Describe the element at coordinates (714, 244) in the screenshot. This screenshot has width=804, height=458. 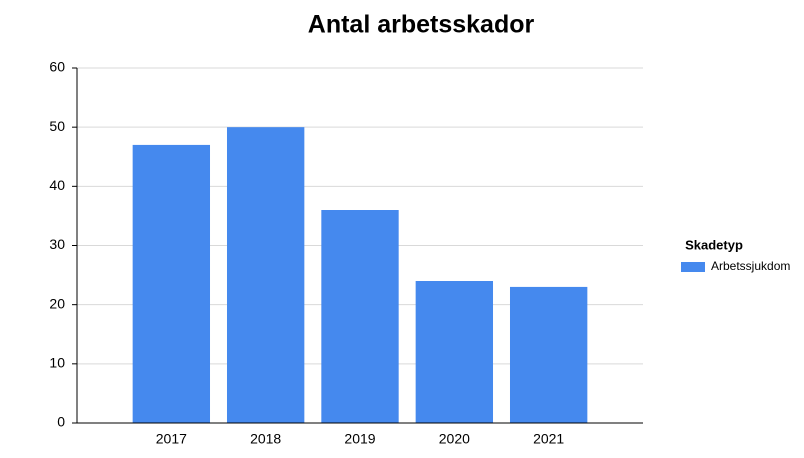
I see `legend-title: Skadetyp` at that location.